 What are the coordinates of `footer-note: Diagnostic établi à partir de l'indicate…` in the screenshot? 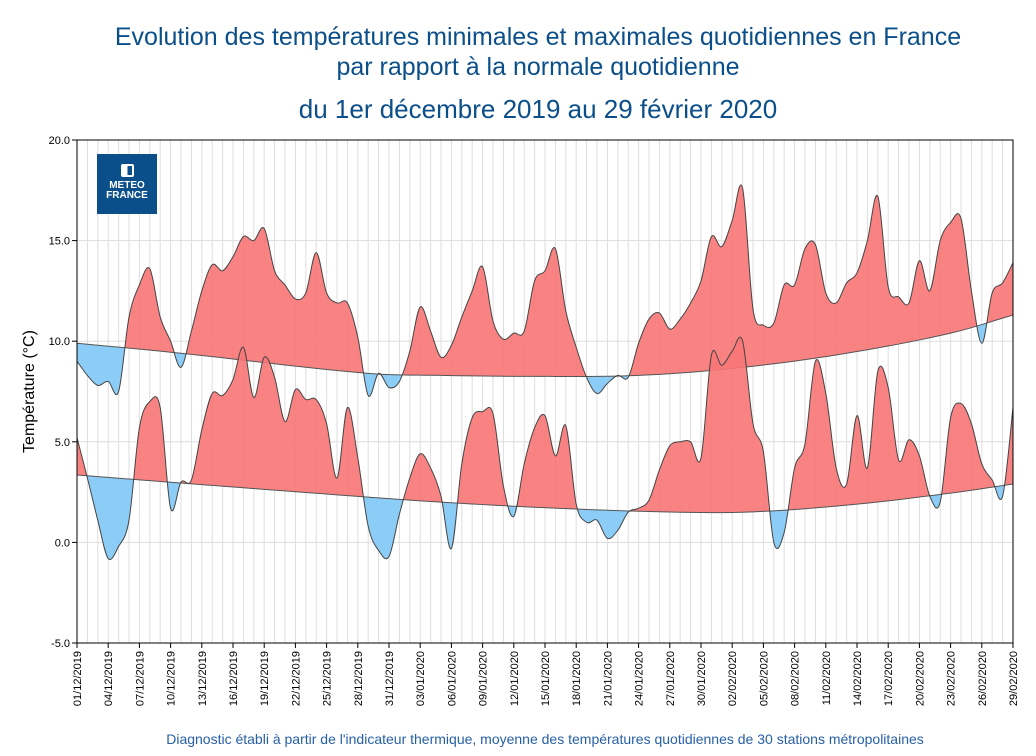 It's located at (545, 739).